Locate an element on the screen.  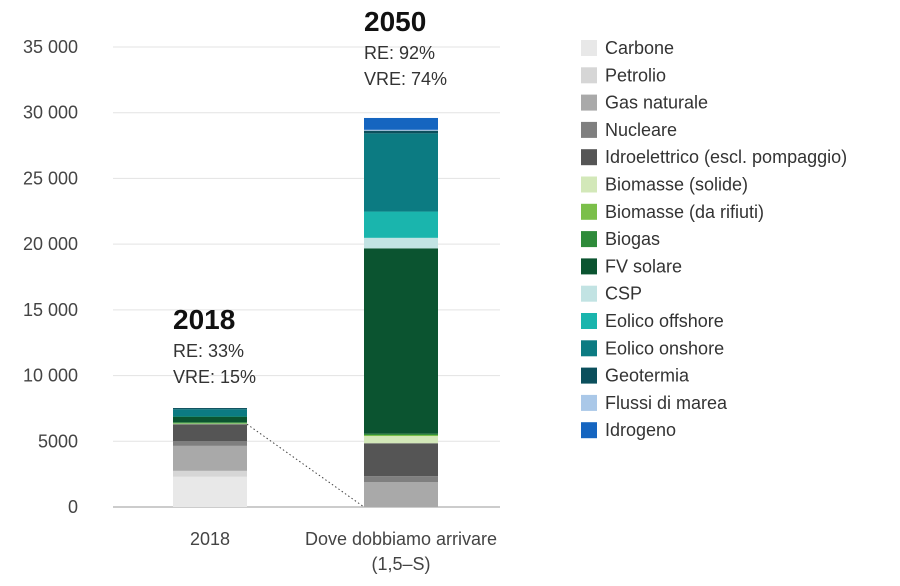
legend-item: Biogas is located at coordinates (620, 239).